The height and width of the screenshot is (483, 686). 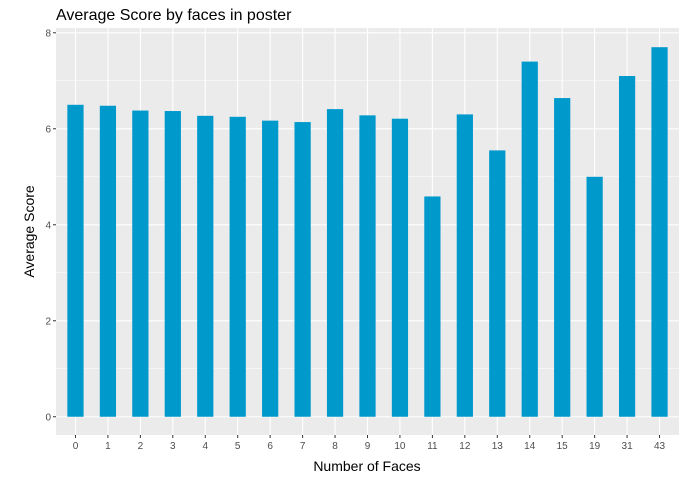 I want to click on x-axis: 0 1 2 3 4 5 6 7 8 9 10 11 12 13 14 15 19 31 43, so click(x=369, y=443).